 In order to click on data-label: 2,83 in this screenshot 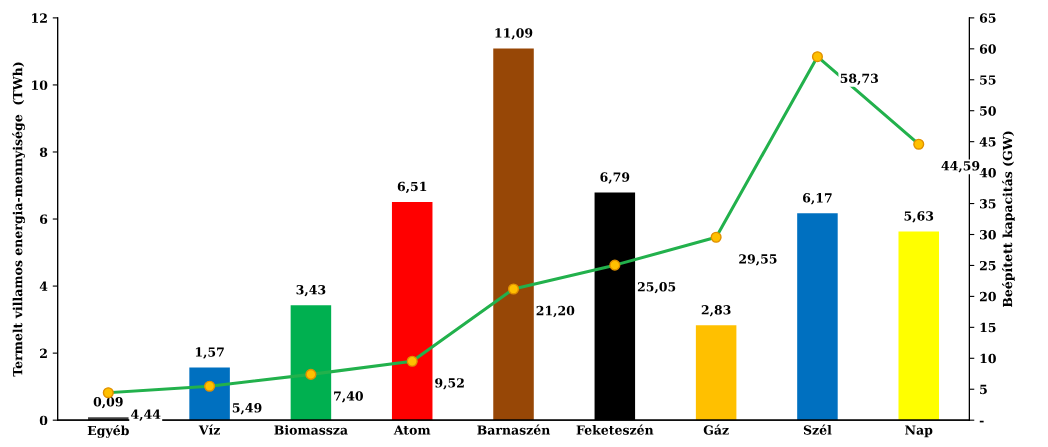, I will do `click(716, 311)`.